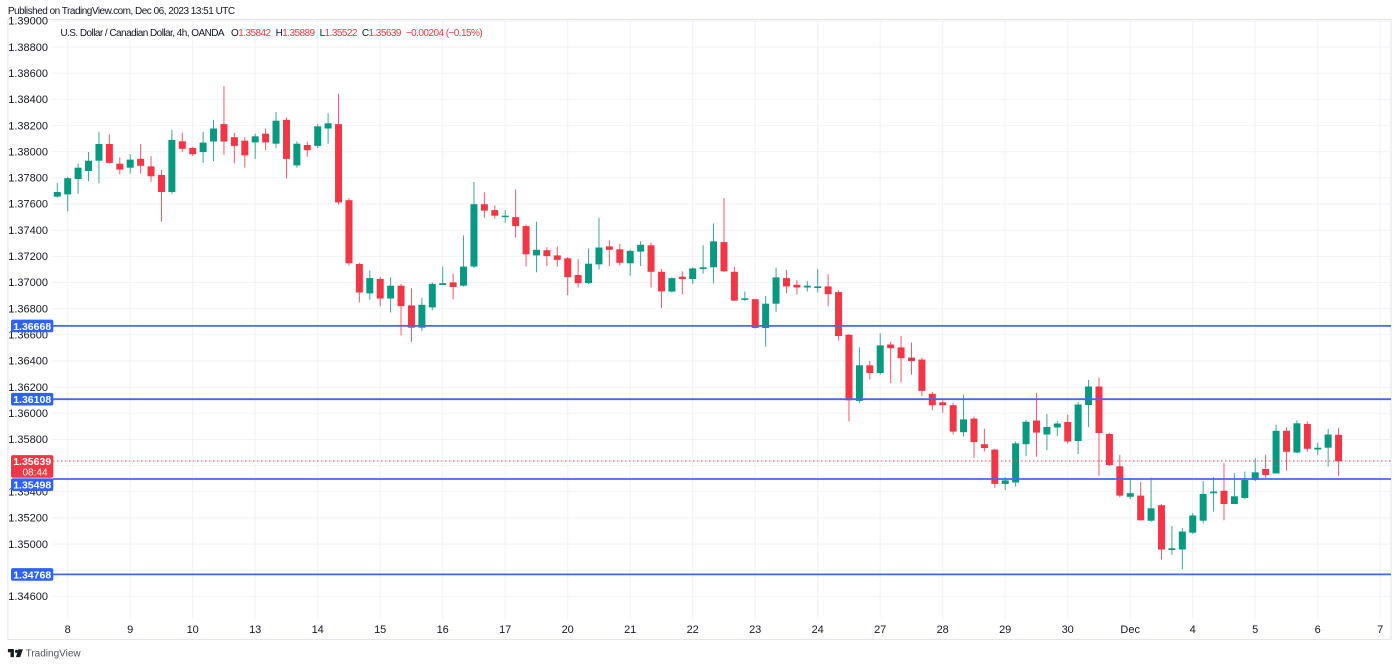 The height and width of the screenshot is (667, 1400). I want to click on svg-text: 1.36800, so click(28, 309).